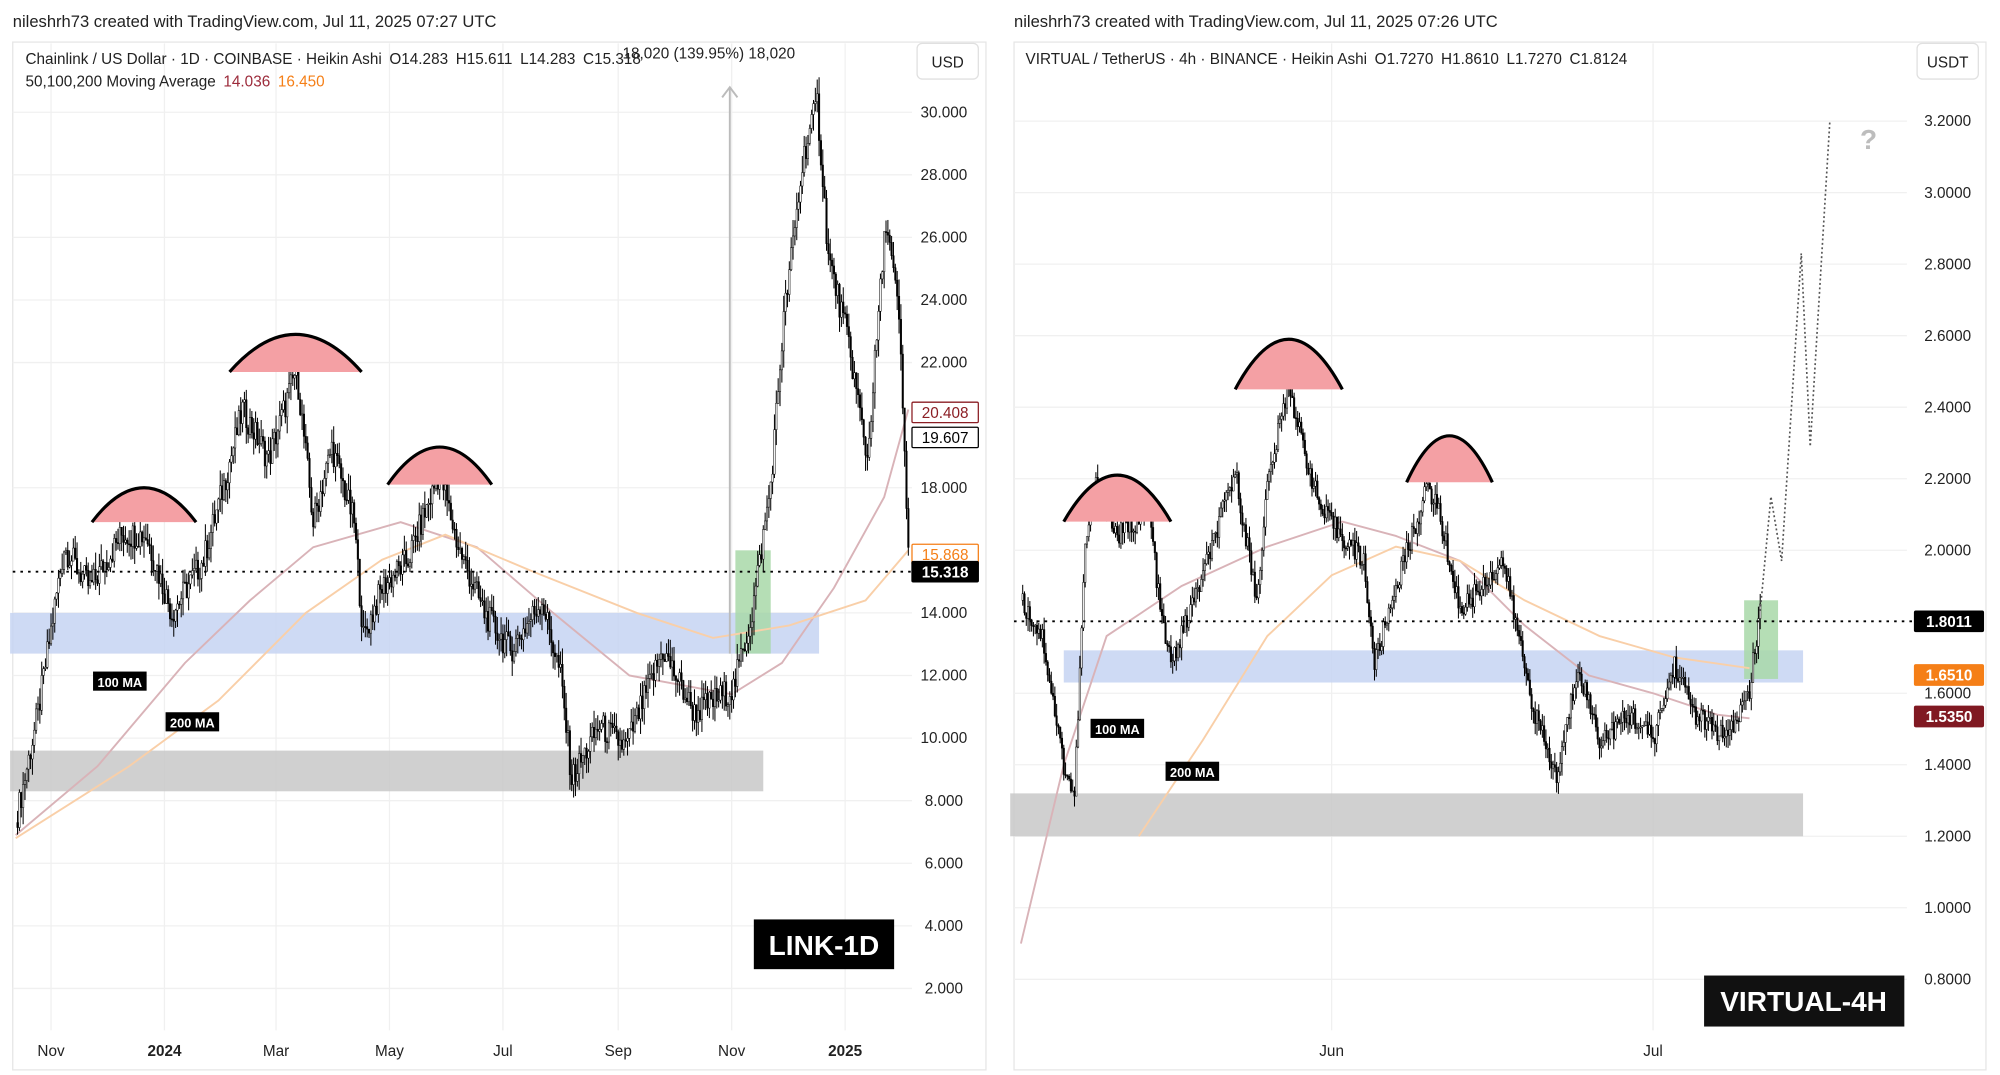 Image resolution: width=2000 pixels, height=1075 pixels. What do you see at coordinates (708, 54) in the screenshot?
I see `link-measure-label: 18,020 (139.95%) 18,020` at bounding box center [708, 54].